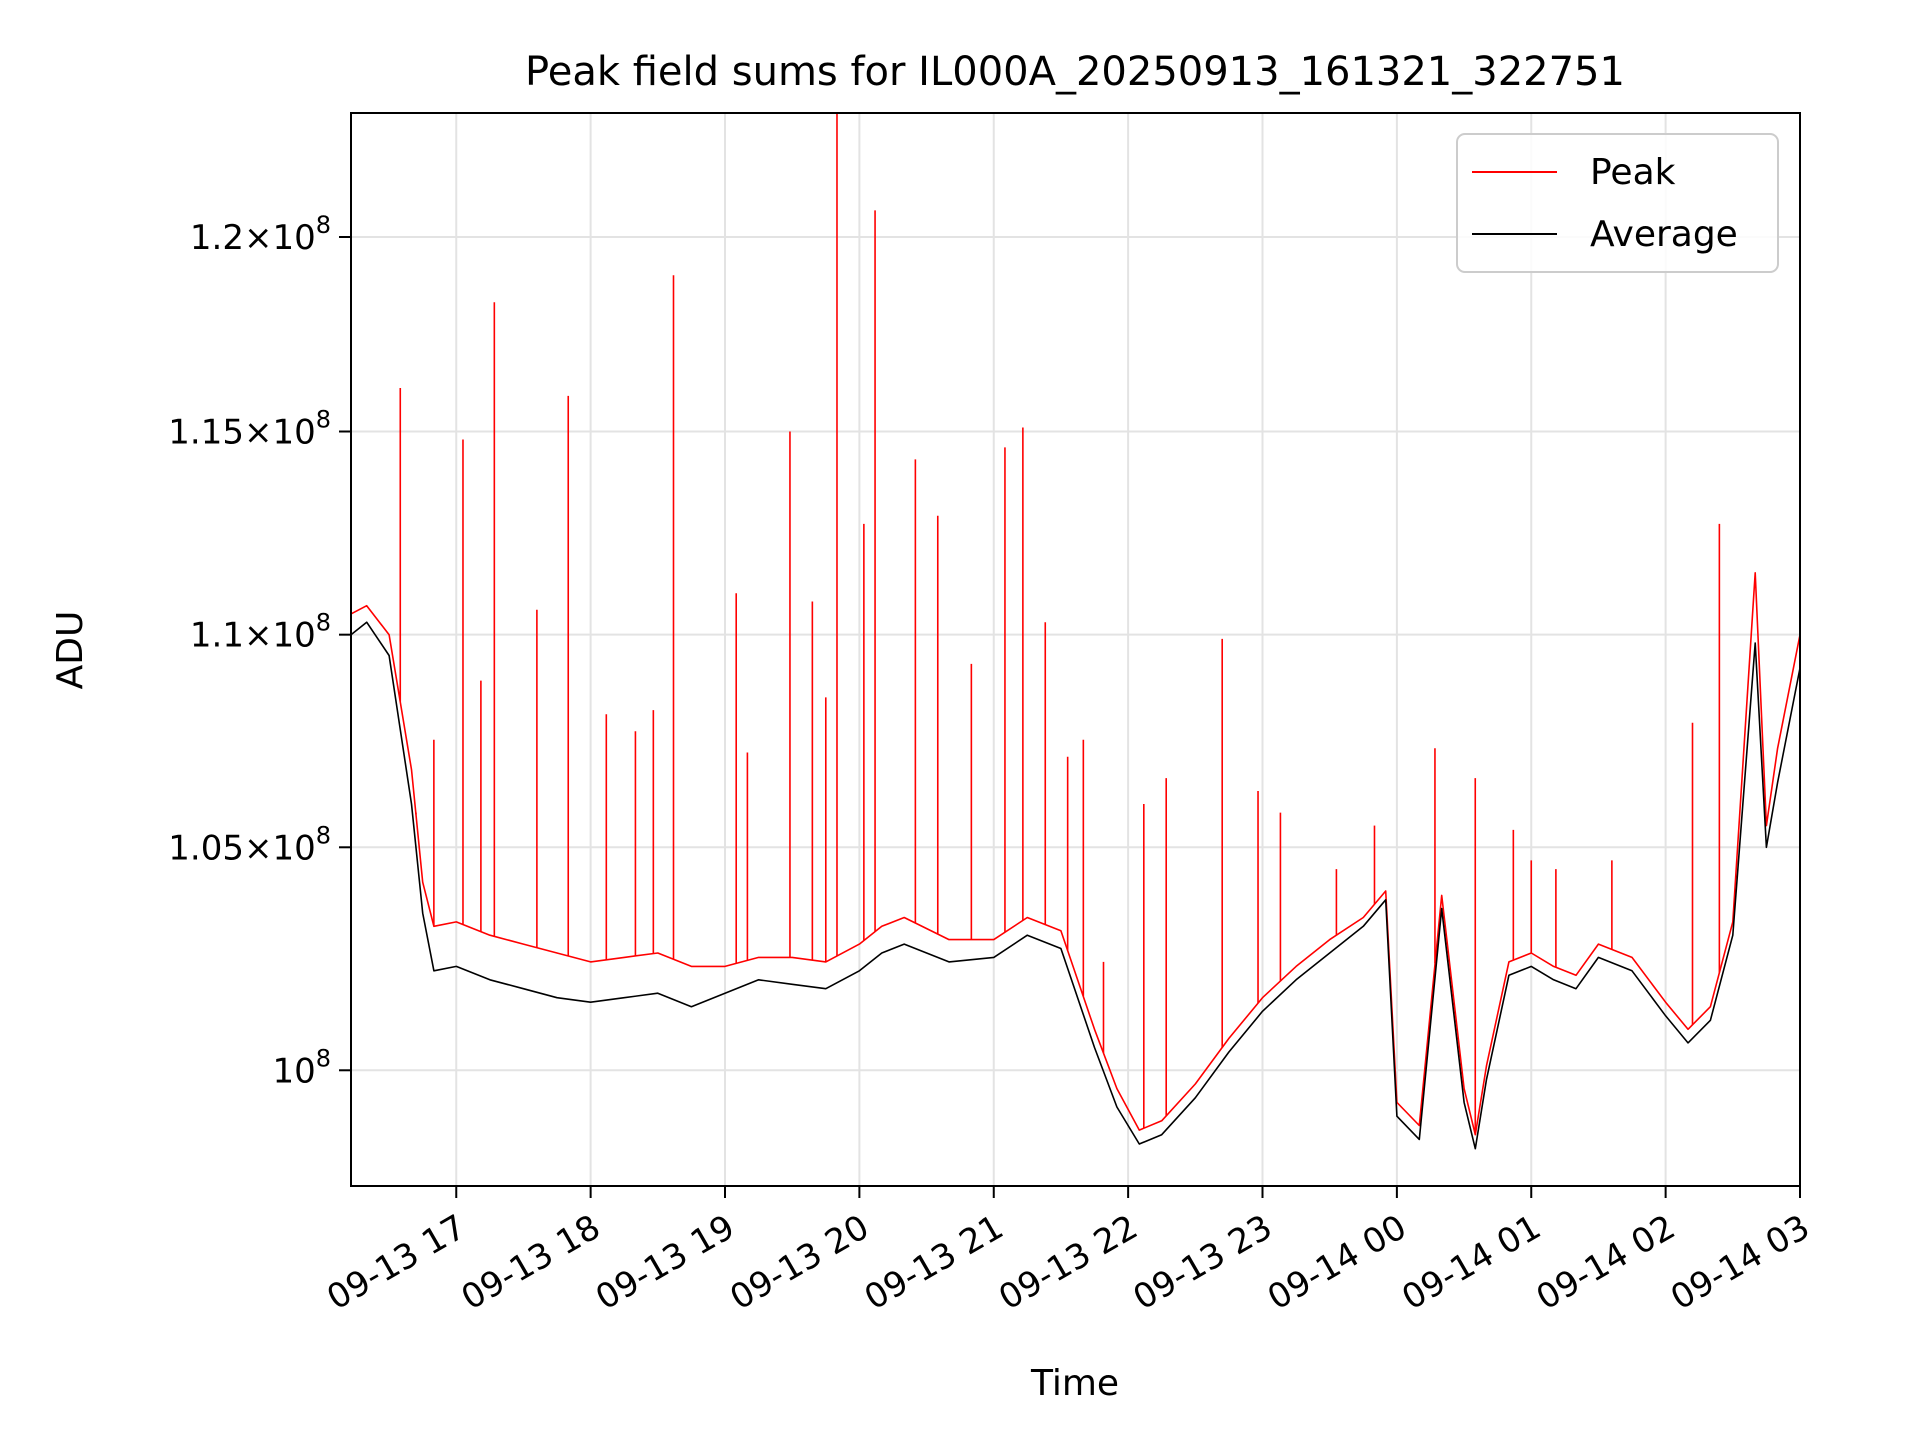  What do you see at coordinates (260, 234) in the screenshot?
I see `y-tick-label: 1.2×108` at bounding box center [260, 234].